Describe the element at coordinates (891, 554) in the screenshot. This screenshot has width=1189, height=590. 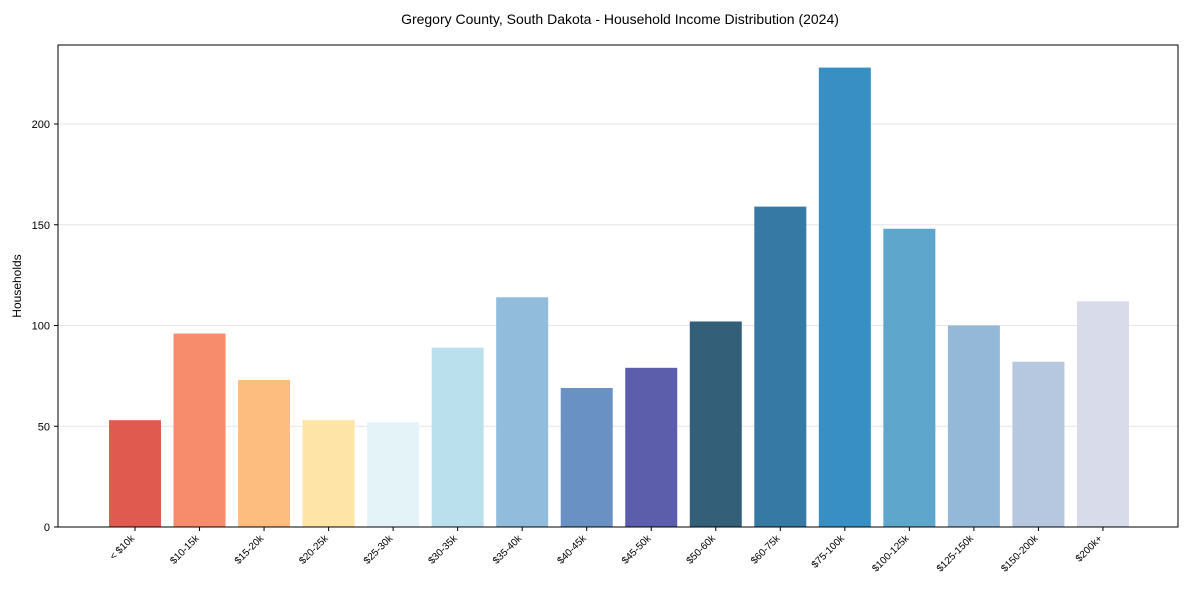
I see `x-tick-label: $100-125k` at that location.